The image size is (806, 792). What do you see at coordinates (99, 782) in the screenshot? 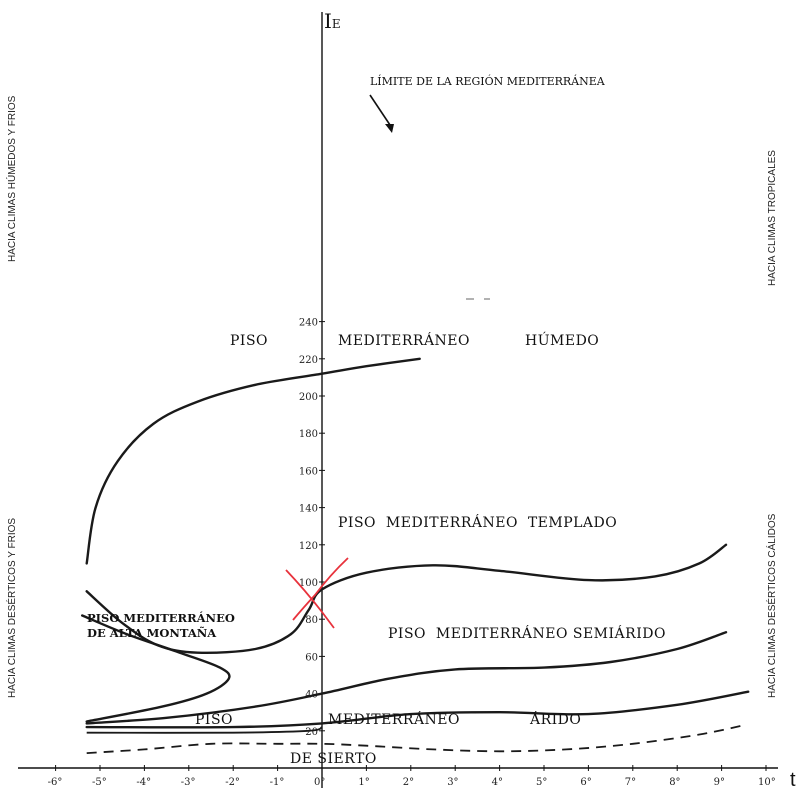
I see `x-tick-label: -5°` at bounding box center [99, 782].